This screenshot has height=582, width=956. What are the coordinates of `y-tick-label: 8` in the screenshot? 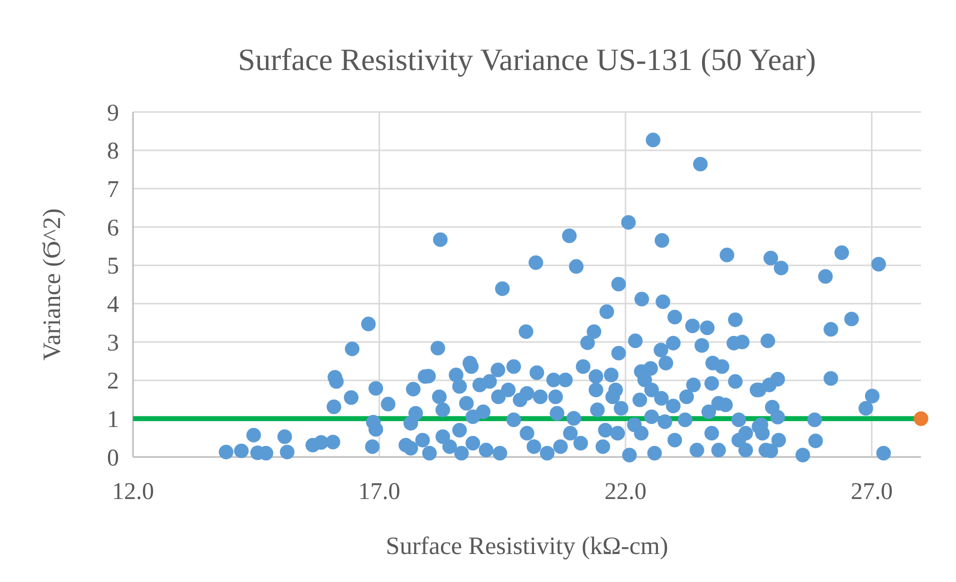 It's located at (113, 151).